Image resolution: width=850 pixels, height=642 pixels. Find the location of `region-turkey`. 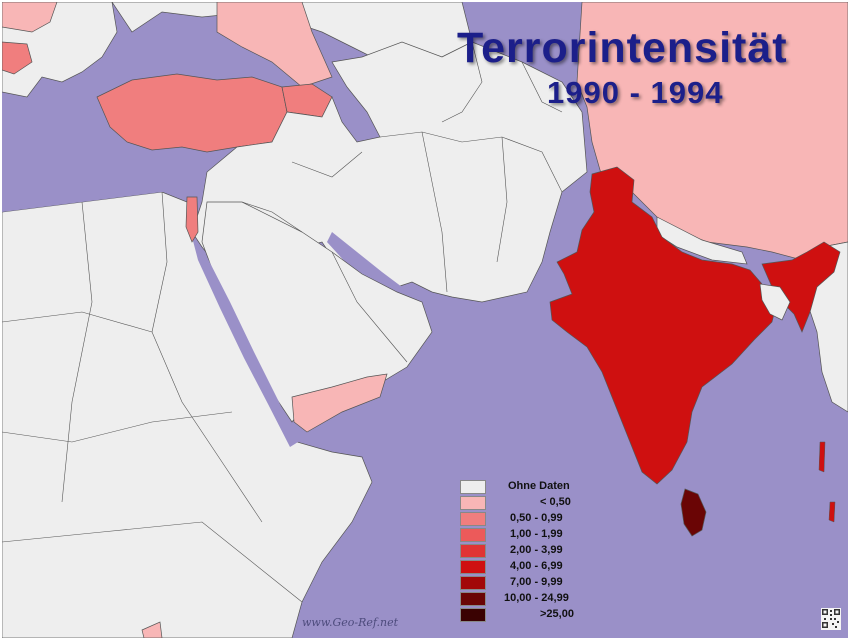

region-turkey is located at coordinates (192, 113).